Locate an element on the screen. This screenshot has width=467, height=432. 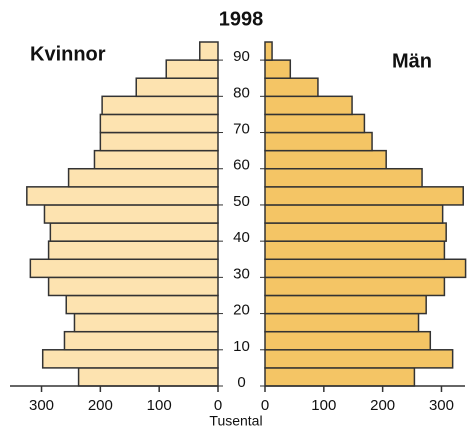
age-label: 90 is located at coordinates (241, 56).